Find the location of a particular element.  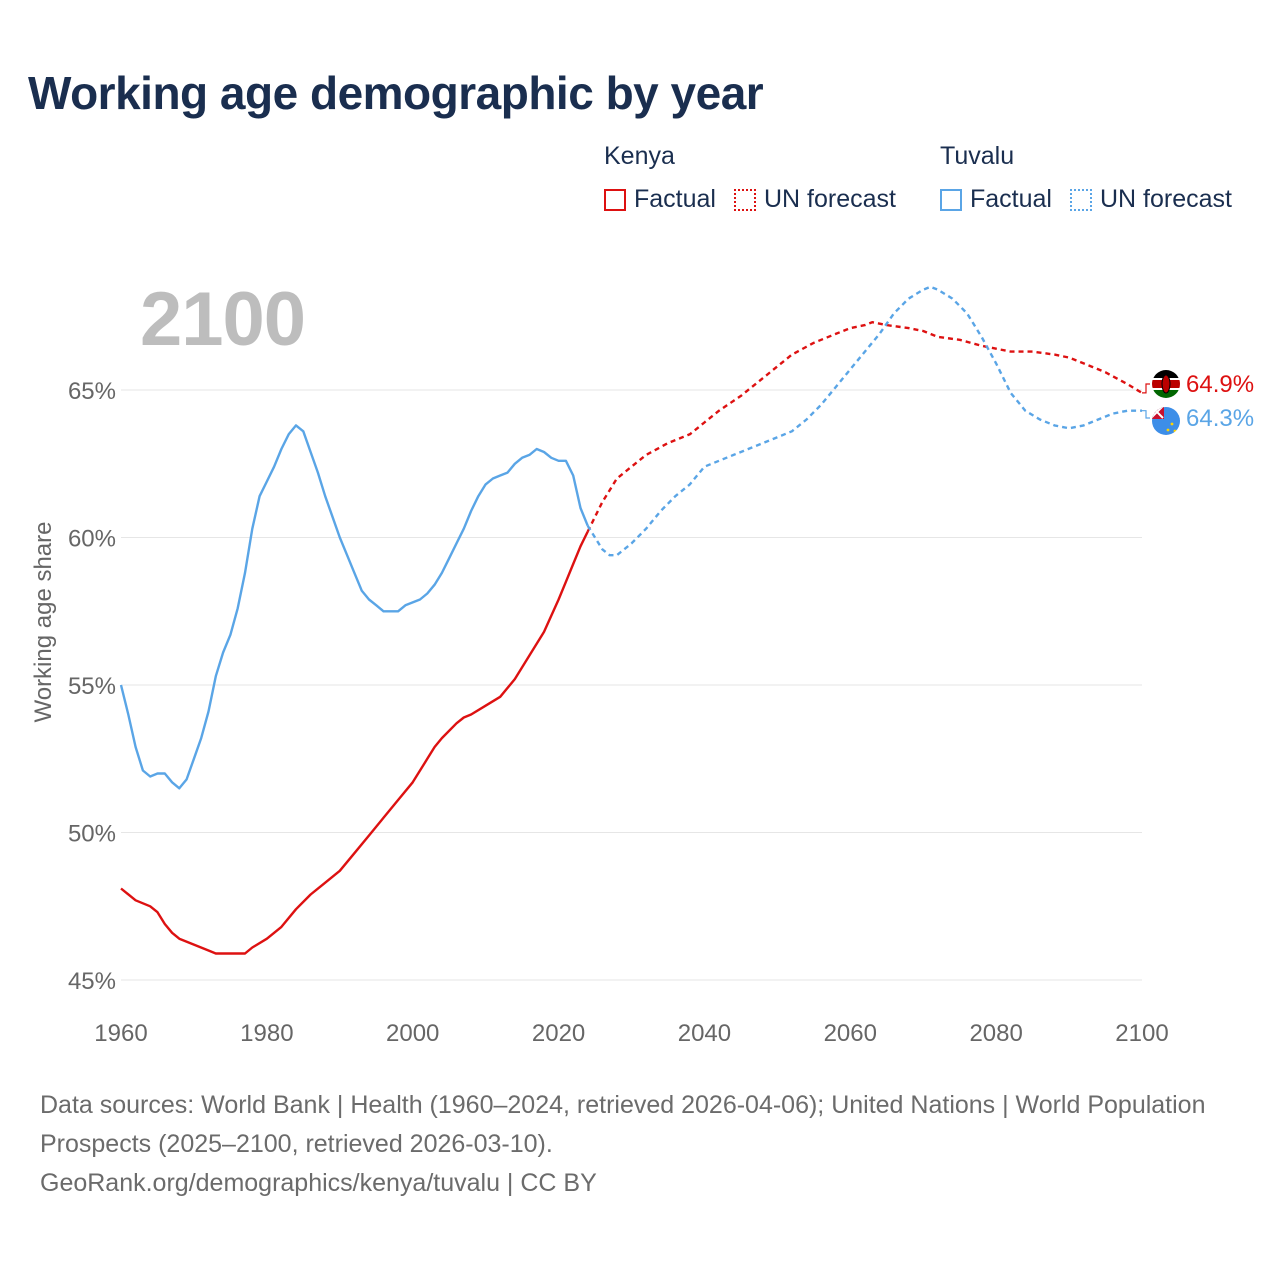

legend-swatch-tuvalu-factual is located at coordinates (951, 199).